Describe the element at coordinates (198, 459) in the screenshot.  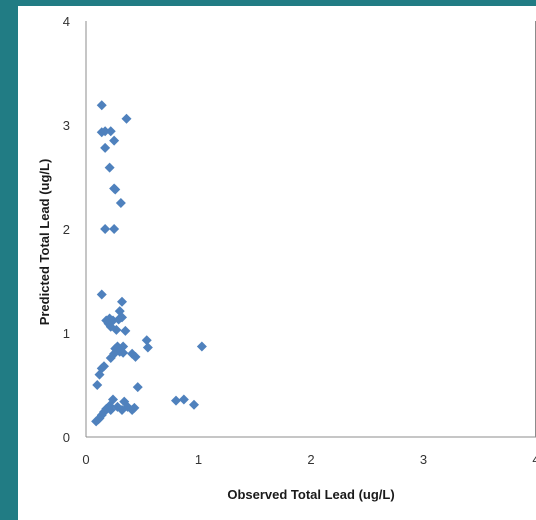
I see `x-tick-label: 1` at that location.